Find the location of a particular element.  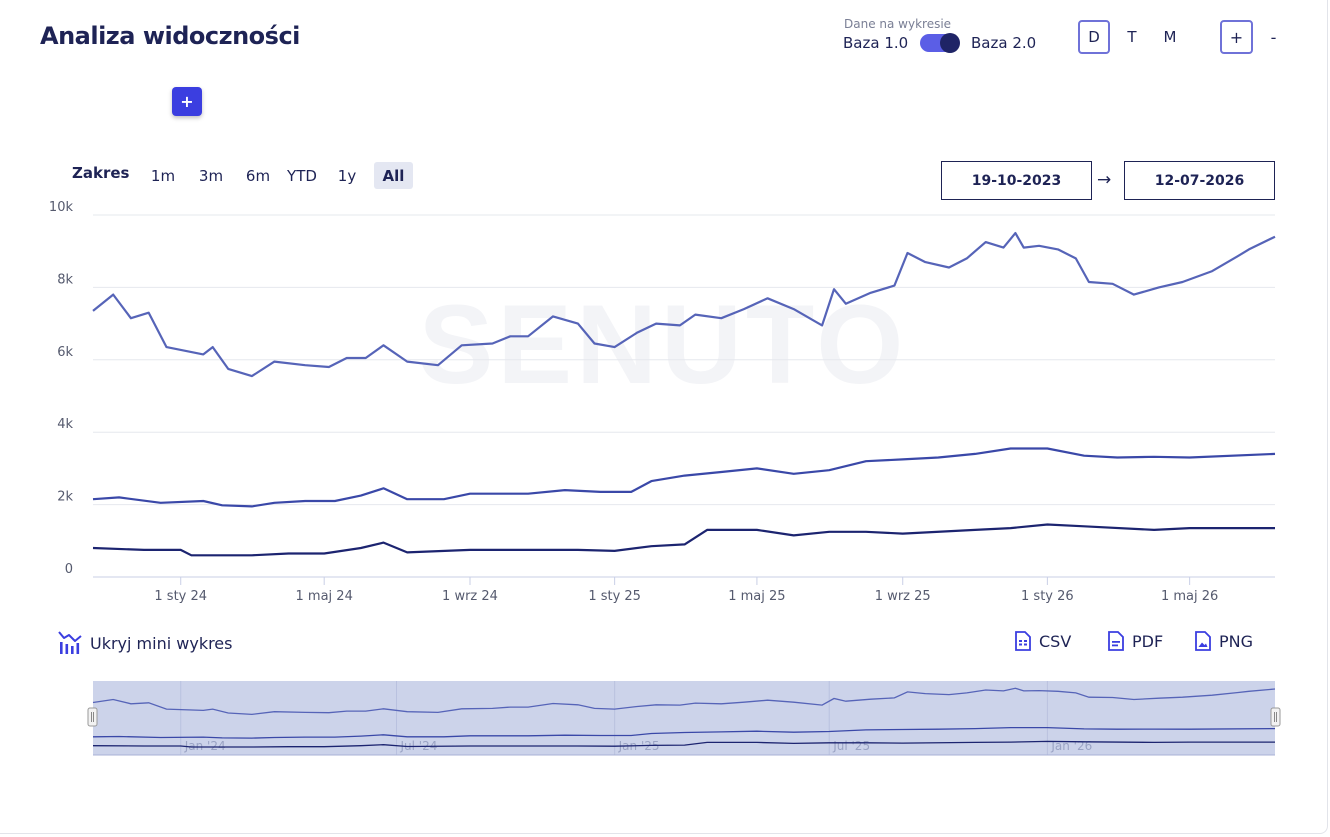

x-tick-label: 1 wrz 24 is located at coordinates (470, 596).